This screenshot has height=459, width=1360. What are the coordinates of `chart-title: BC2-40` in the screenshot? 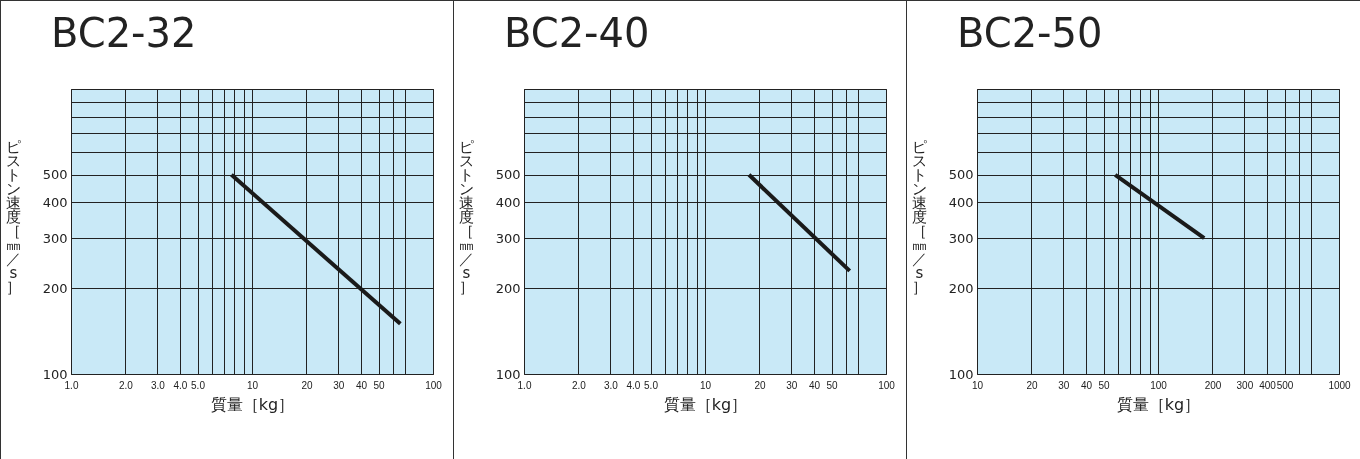 It's located at (577, 33).